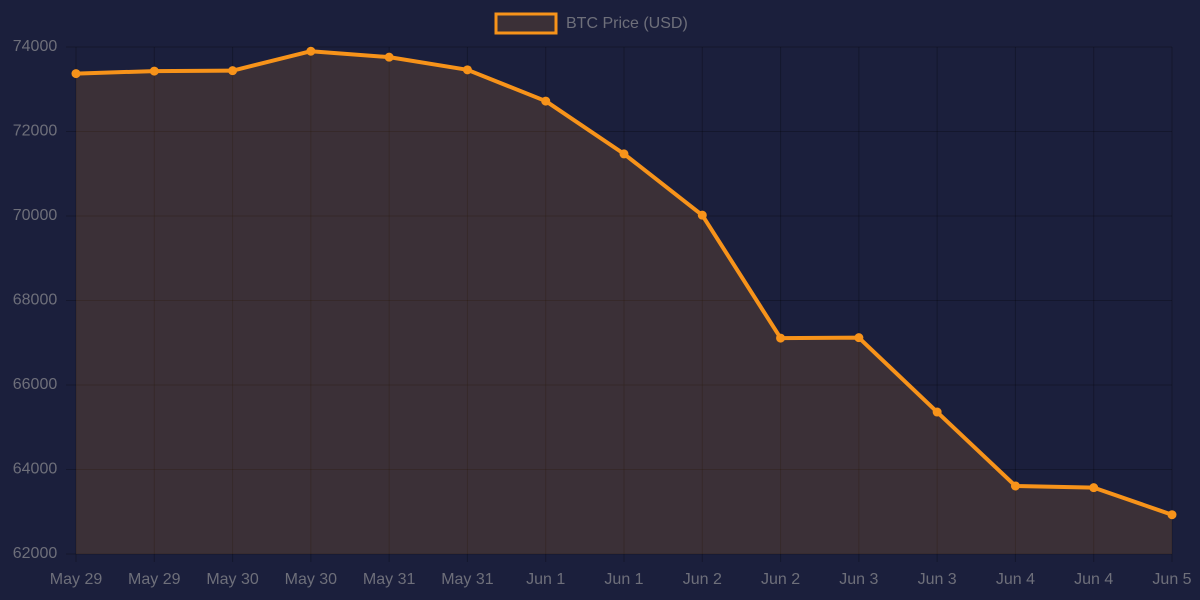 This screenshot has height=600, width=1200. Describe the element at coordinates (1171, 579) in the screenshot. I see `x-tick-label: Jun 5` at that location.